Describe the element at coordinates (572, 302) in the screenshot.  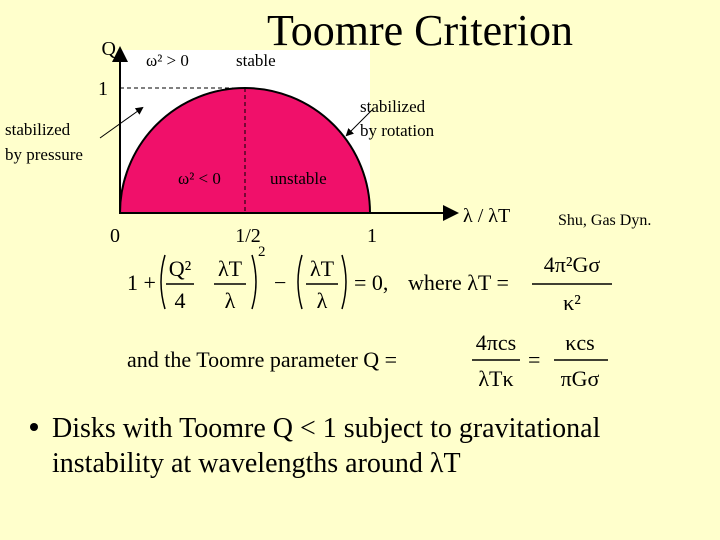
I see `eq-term: κ²` at that location.